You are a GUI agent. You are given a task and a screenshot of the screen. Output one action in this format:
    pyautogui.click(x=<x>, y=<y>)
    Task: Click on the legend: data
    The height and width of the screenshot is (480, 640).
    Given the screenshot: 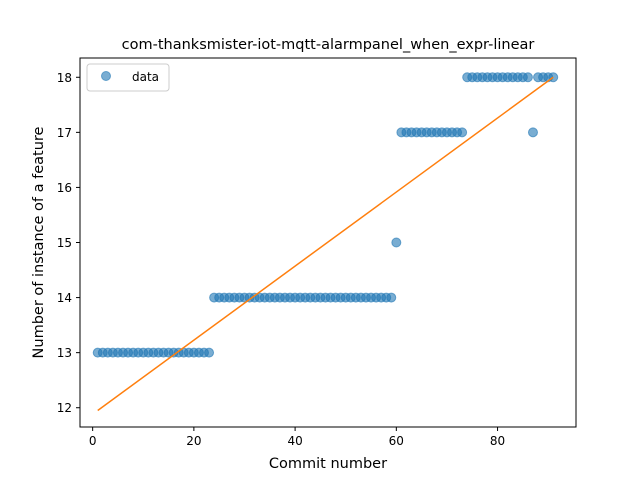 What is the action you would take?
    pyautogui.click(x=128, y=77)
    